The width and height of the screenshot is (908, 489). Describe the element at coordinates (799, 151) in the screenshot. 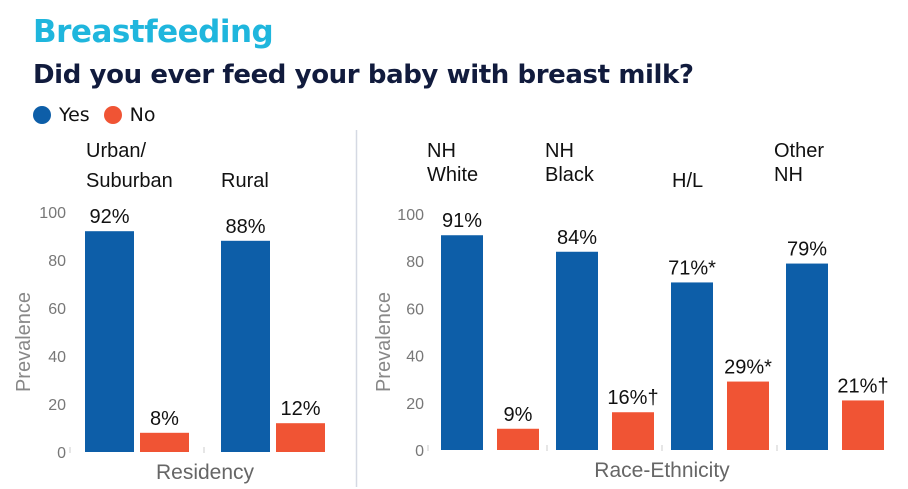

I see `panel2-category-label: Other` at that location.